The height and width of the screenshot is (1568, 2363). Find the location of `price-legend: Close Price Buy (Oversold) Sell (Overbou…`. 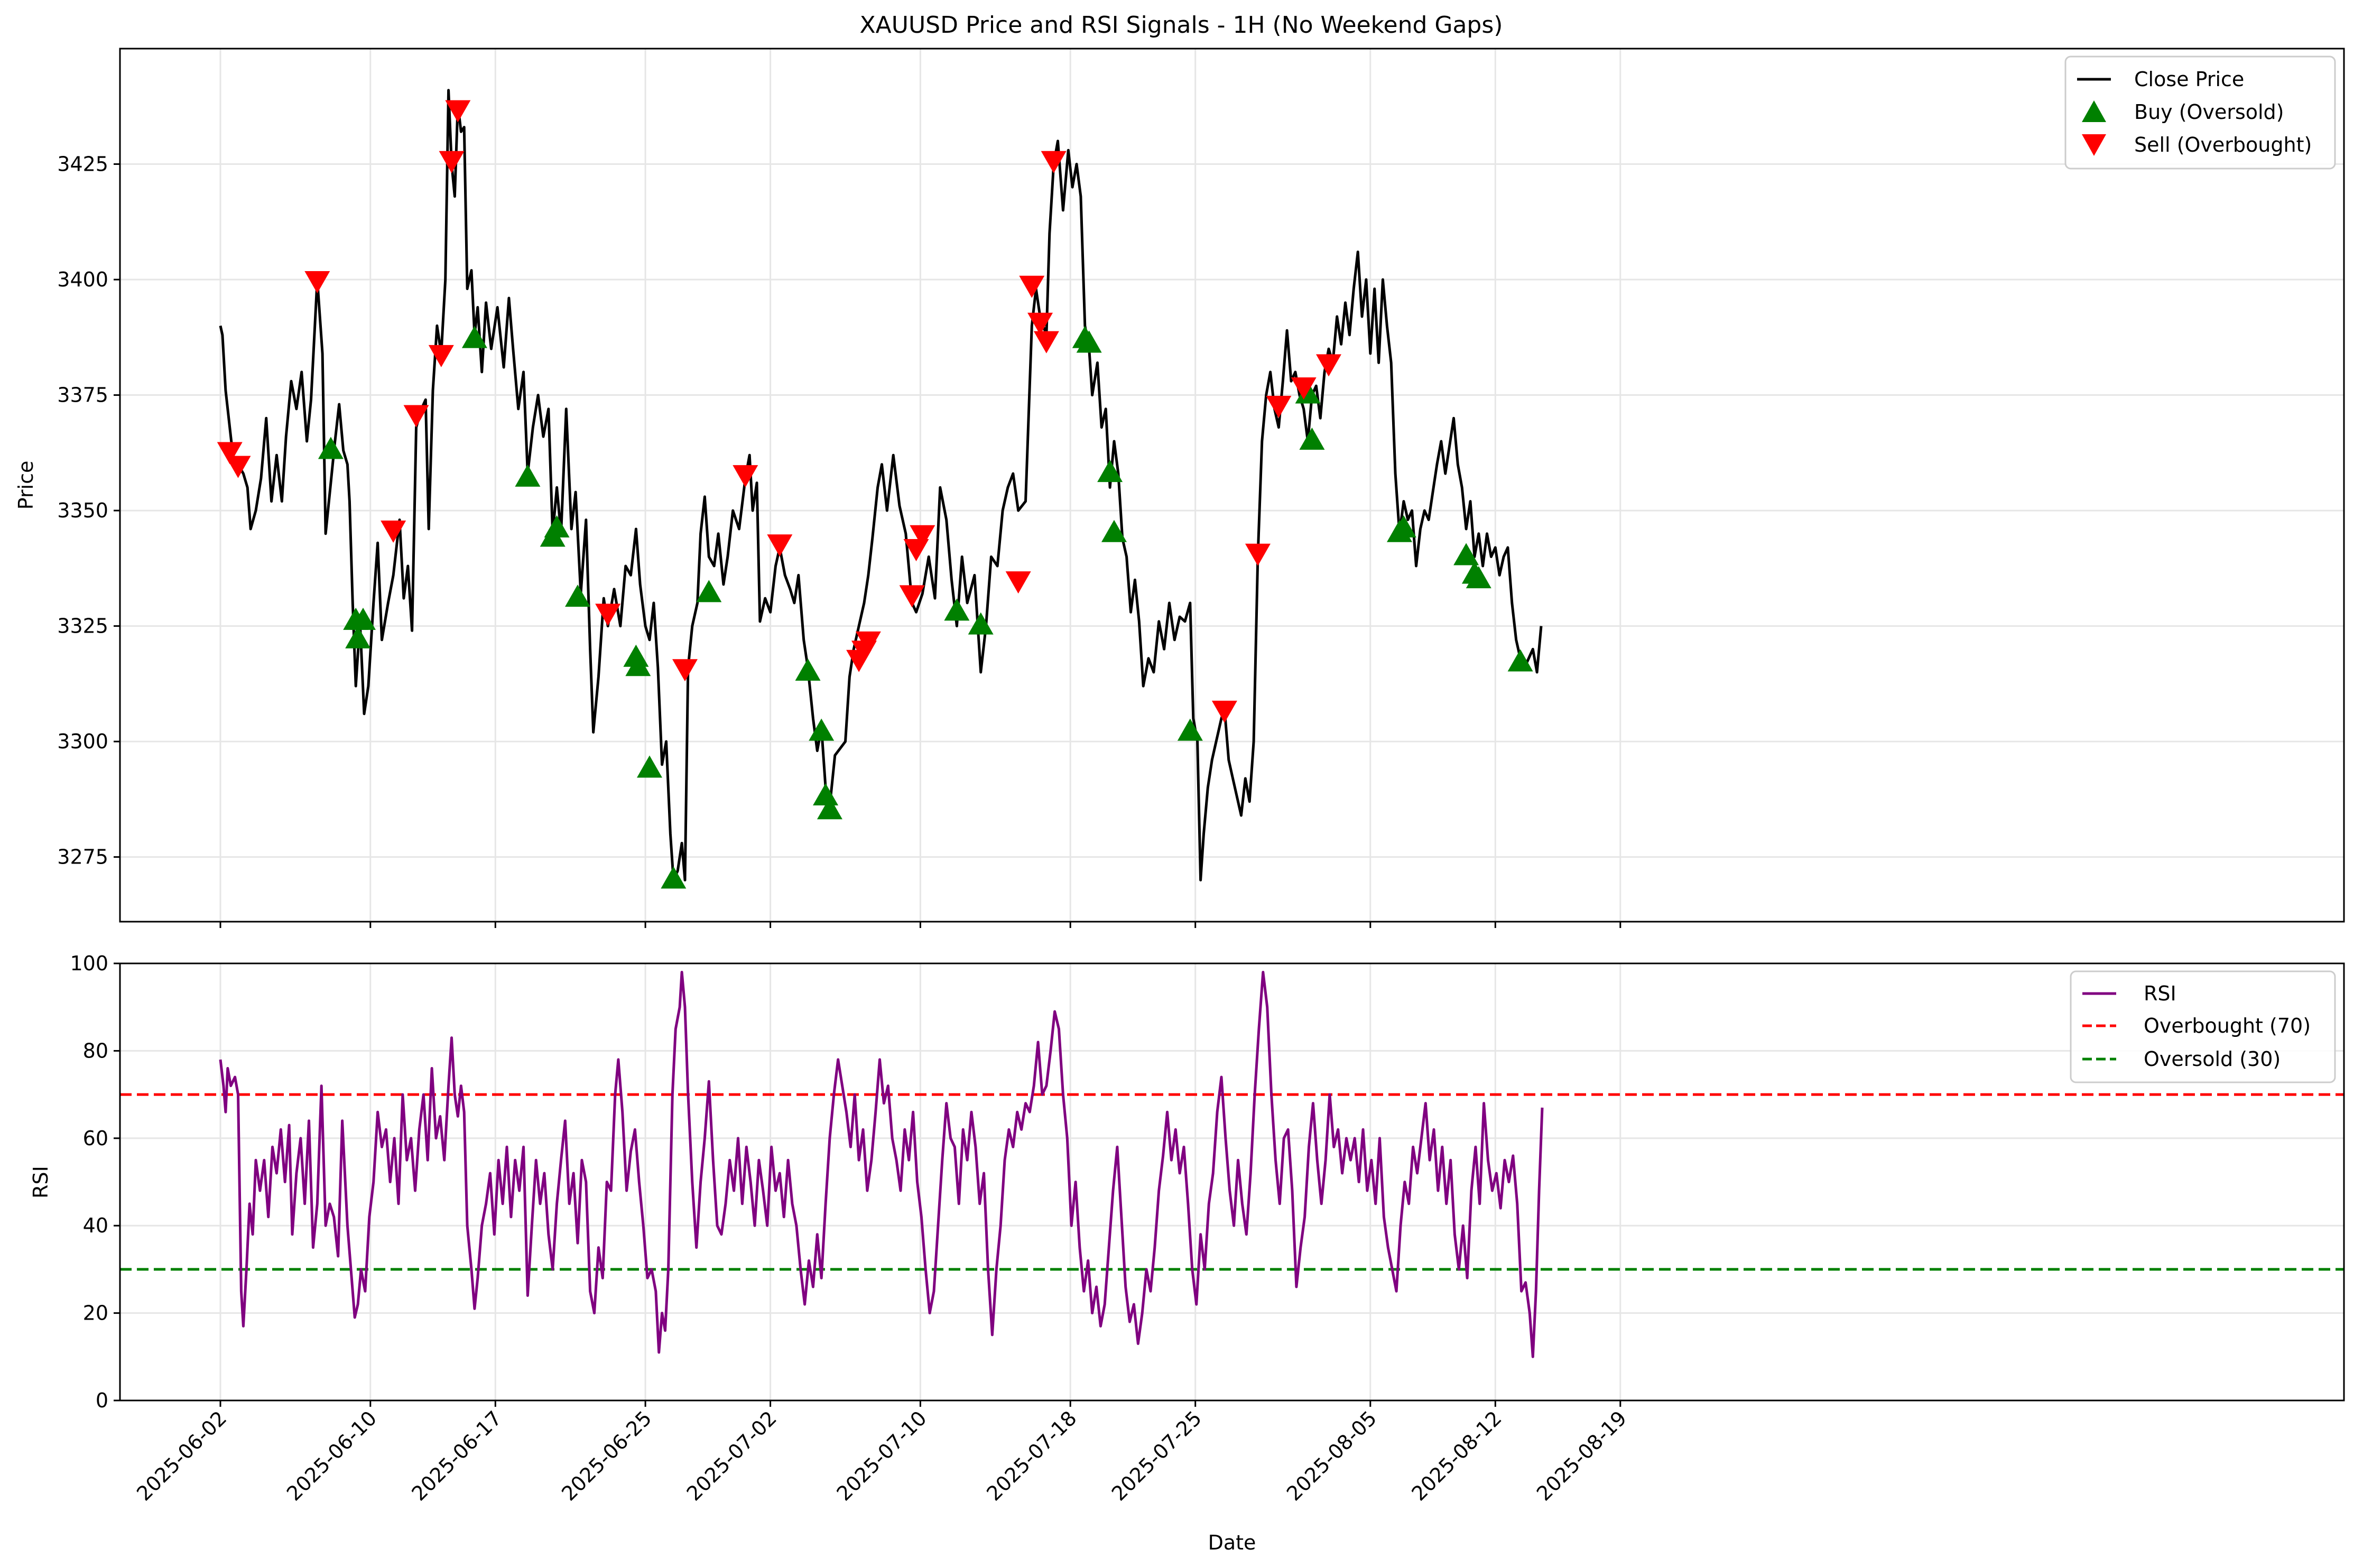

price-legend: Close Price Buy (Oversold) Sell (Overbou… is located at coordinates (2200, 112).